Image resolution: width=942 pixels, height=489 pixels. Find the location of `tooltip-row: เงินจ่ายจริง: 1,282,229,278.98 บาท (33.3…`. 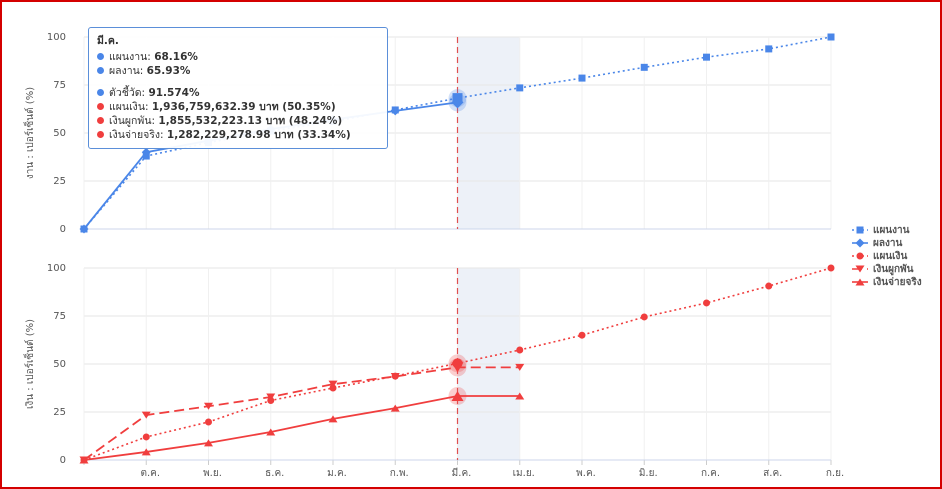

tooltip-row: เงินจ่ายจริง: 1,282,229,278.98 บาท (33.3… is located at coordinates (238, 135).